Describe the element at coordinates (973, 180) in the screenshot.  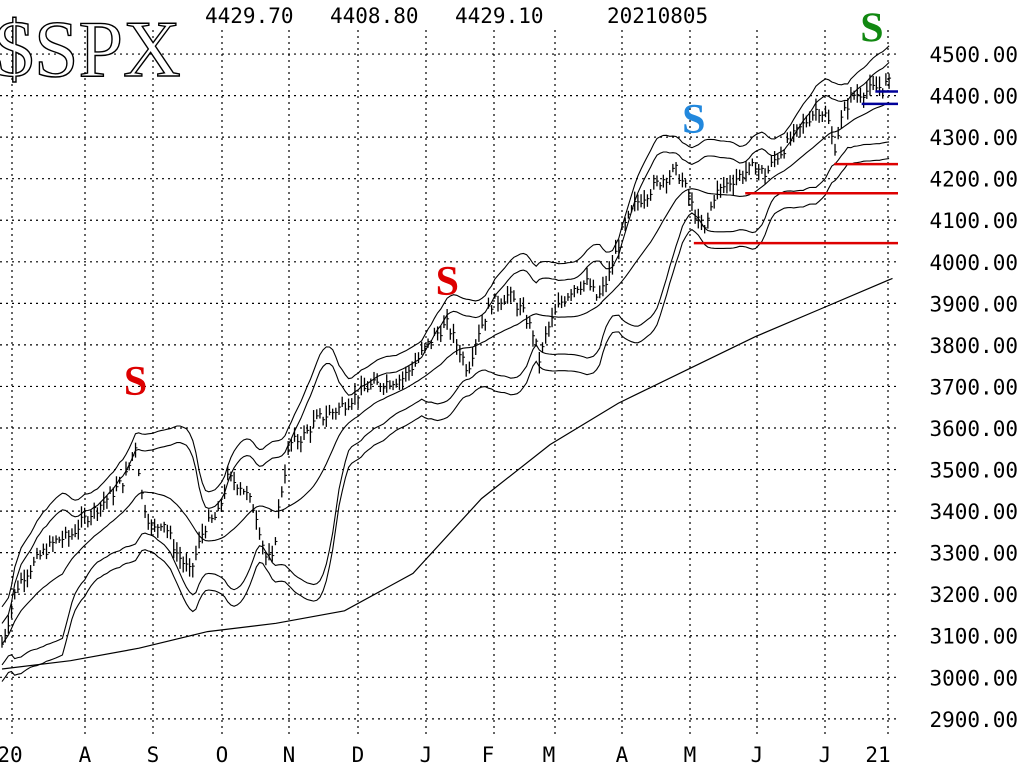
I see `y-tick-label-3: 4200.00` at that location.